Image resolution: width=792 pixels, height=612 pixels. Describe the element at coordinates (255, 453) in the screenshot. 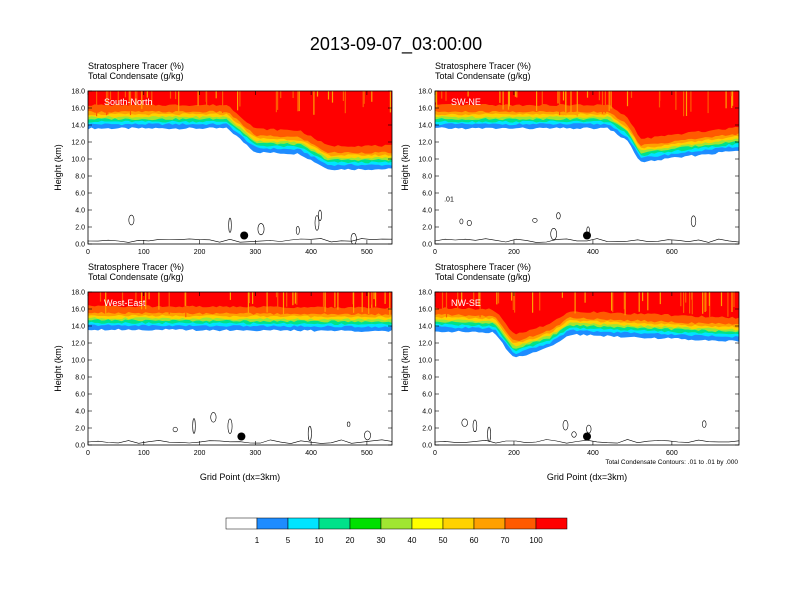

I see `x-tick-label: 300` at that location.